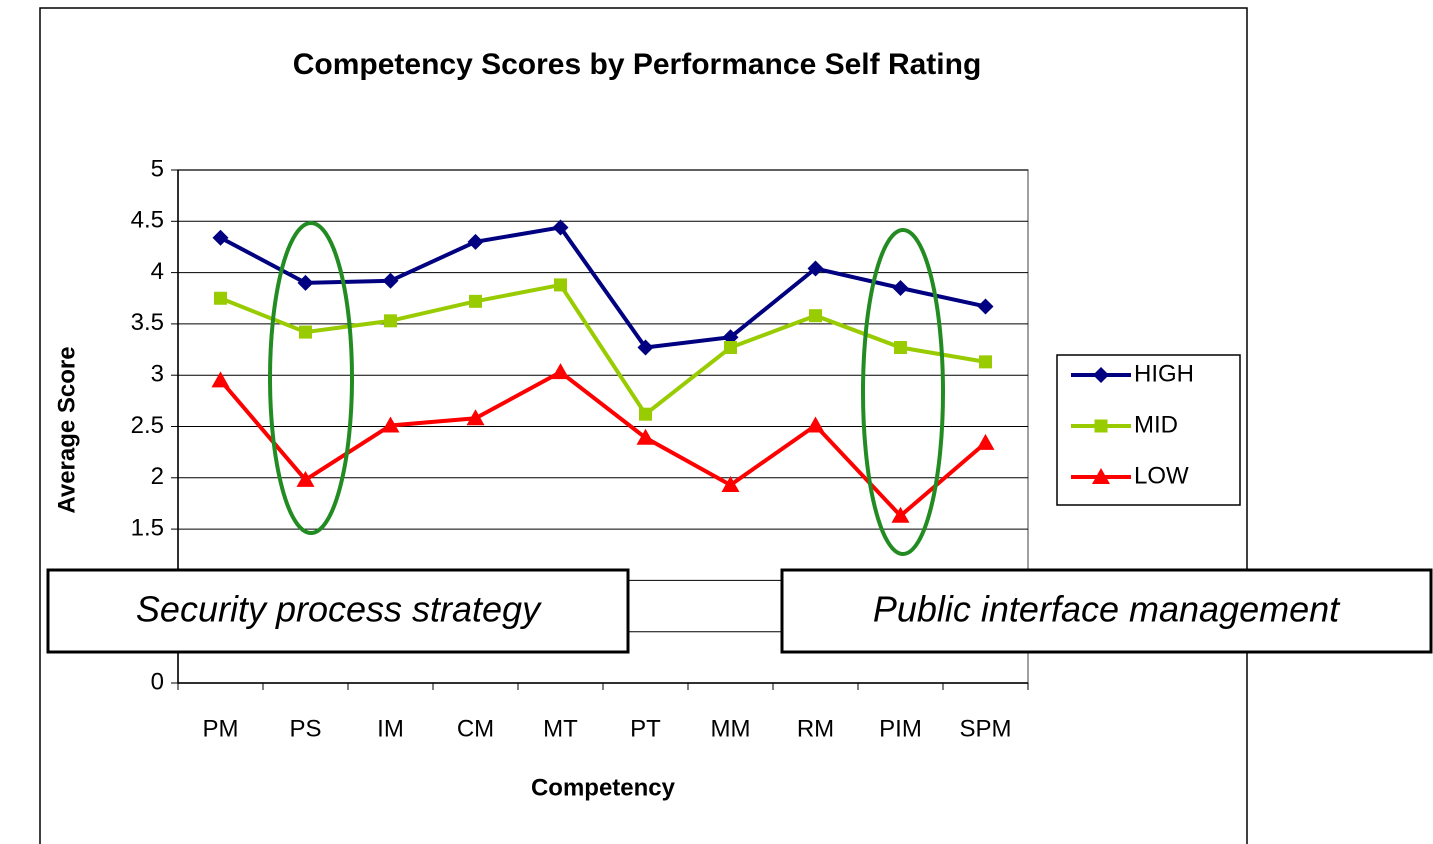 This screenshot has width=1433, height=844. What do you see at coordinates (390, 728) in the screenshot?
I see `x-tick-label: IM` at bounding box center [390, 728].